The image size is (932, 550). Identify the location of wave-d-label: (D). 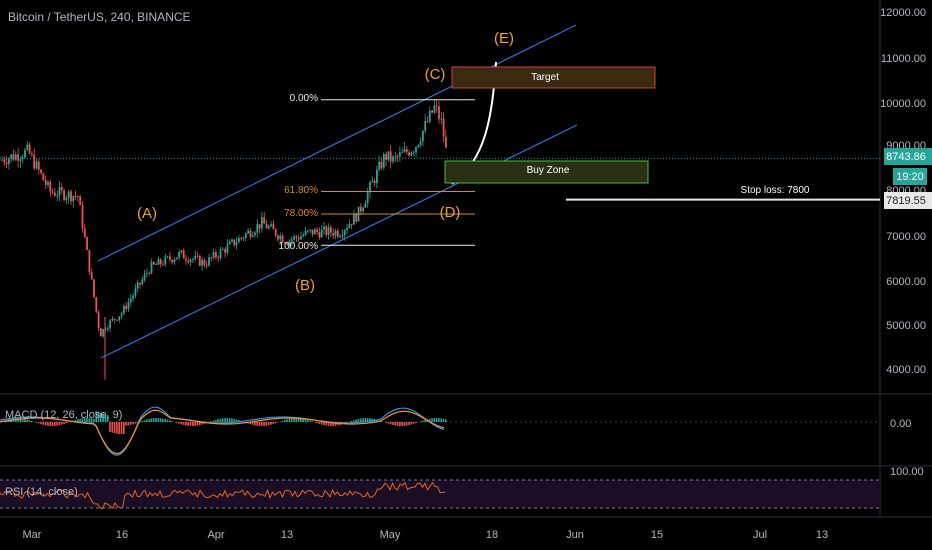
(450, 212).